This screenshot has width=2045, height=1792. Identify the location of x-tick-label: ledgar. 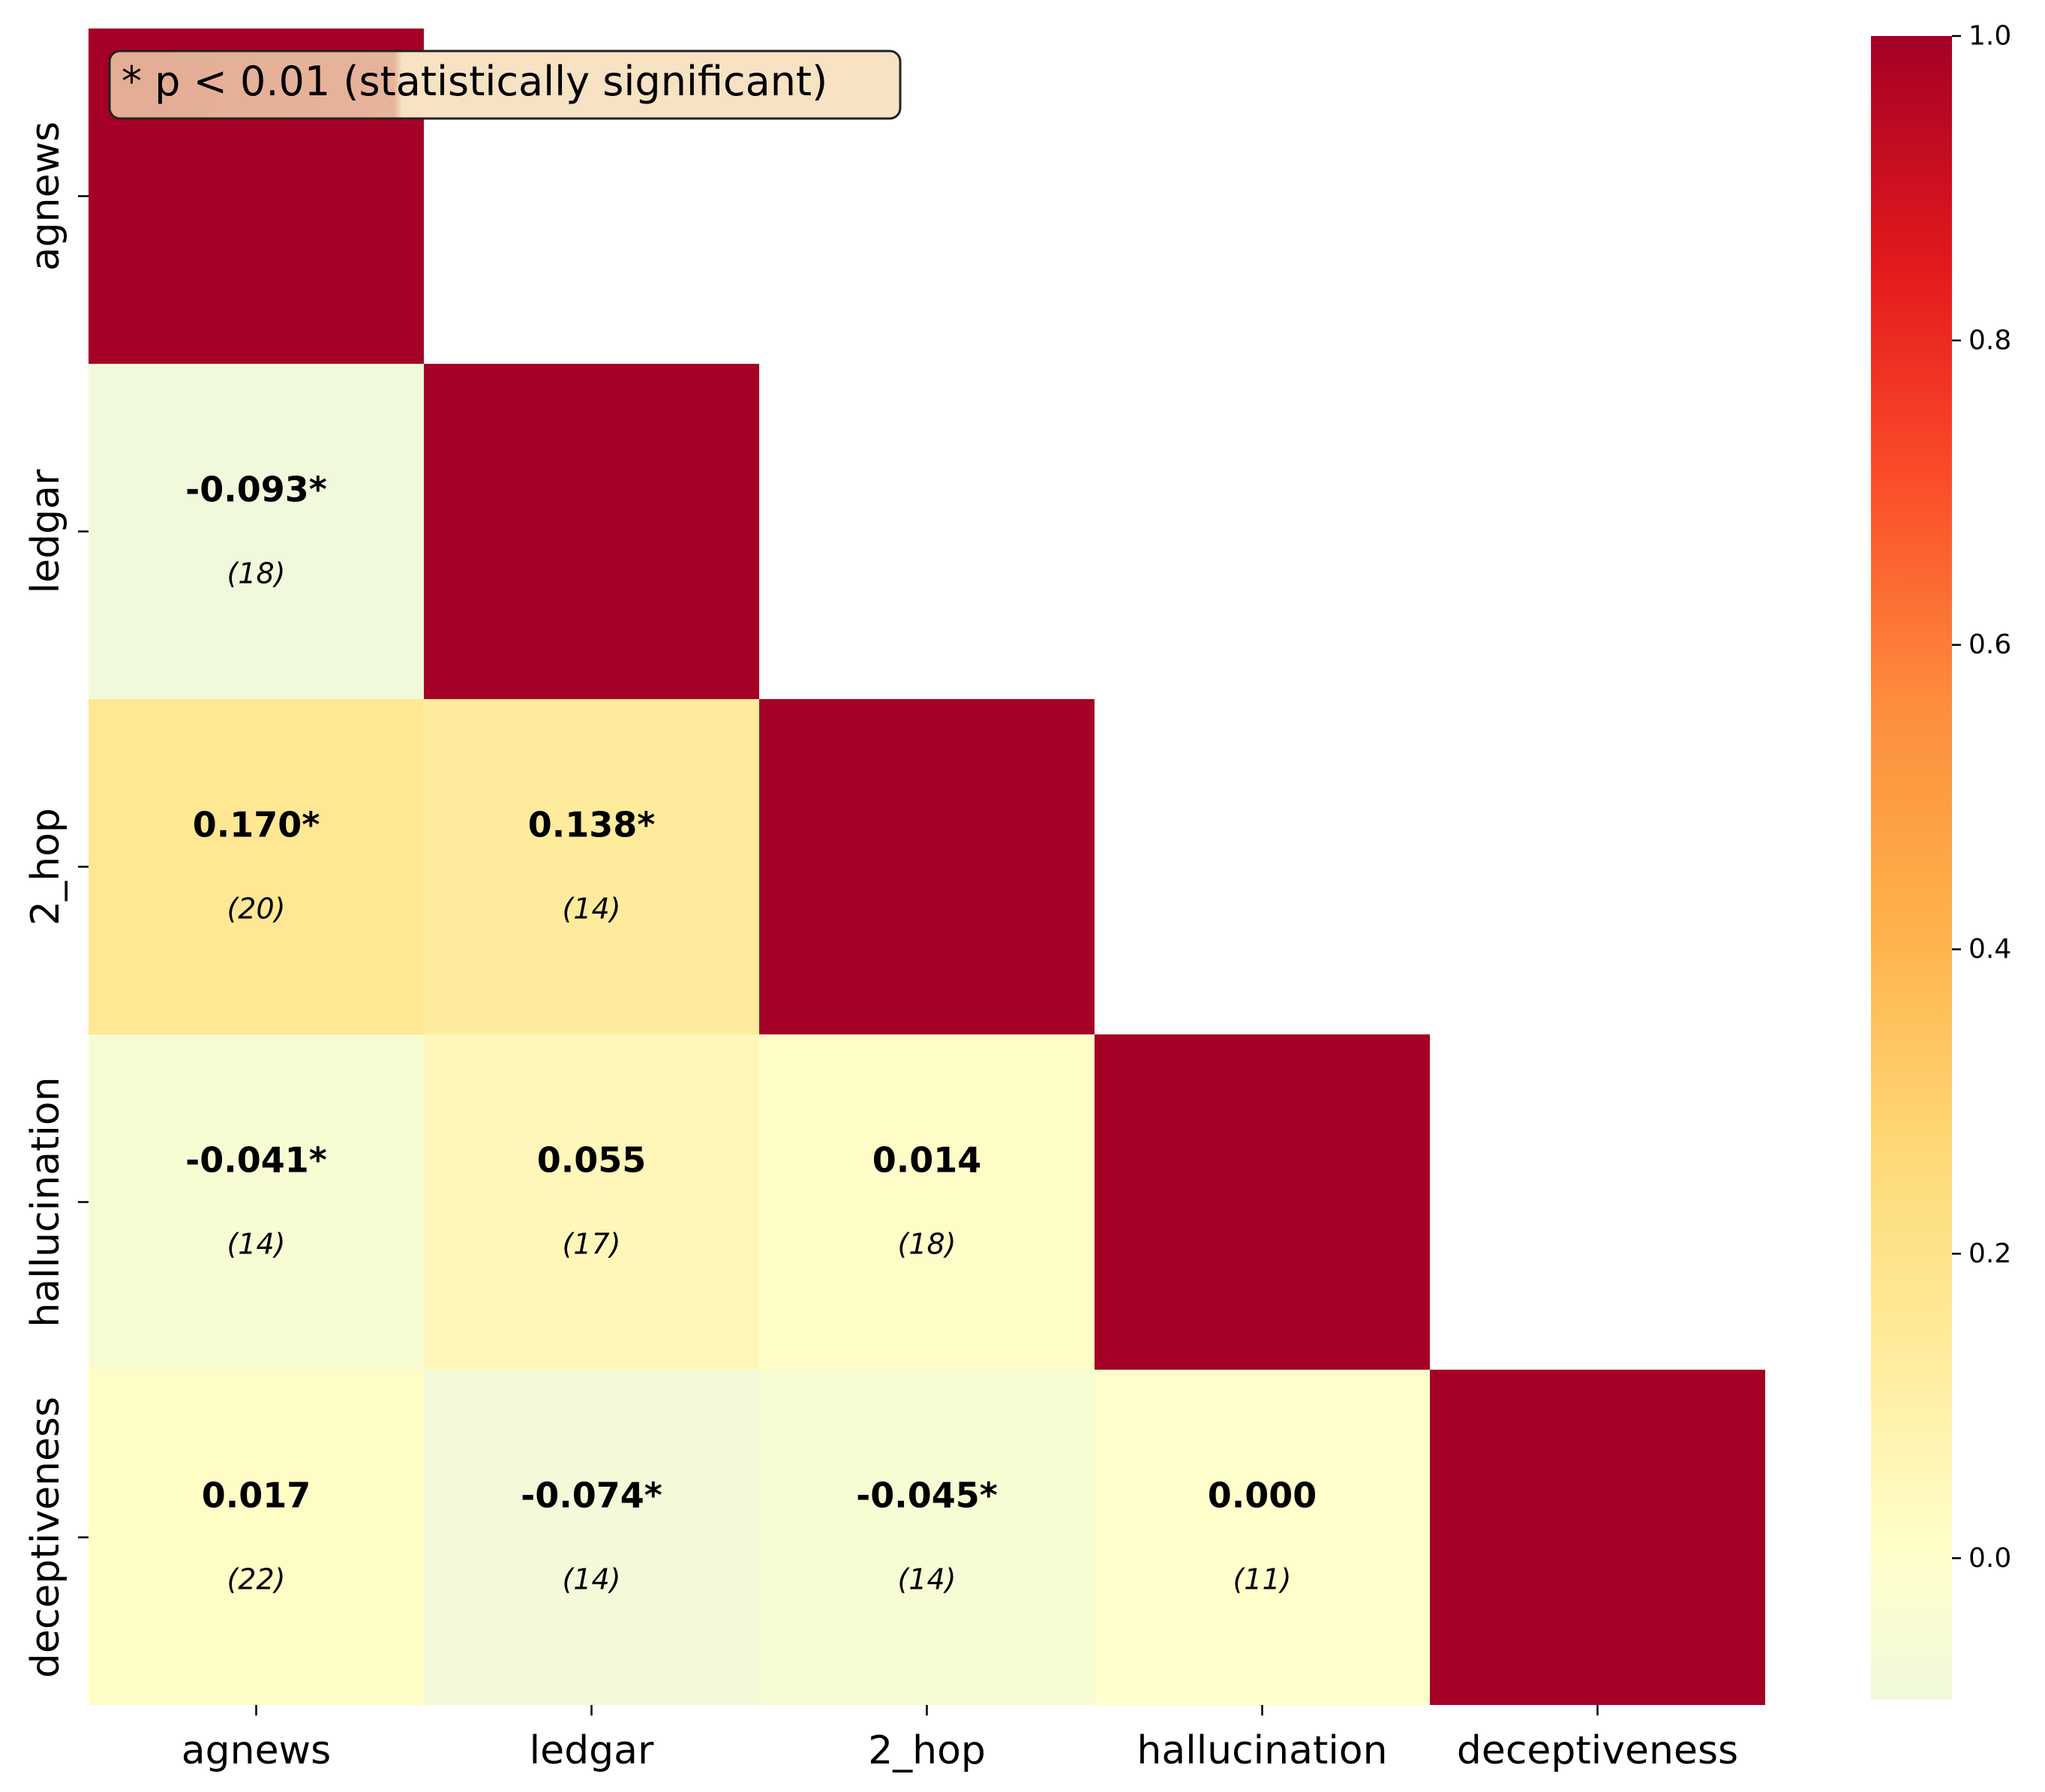
(592, 1750).